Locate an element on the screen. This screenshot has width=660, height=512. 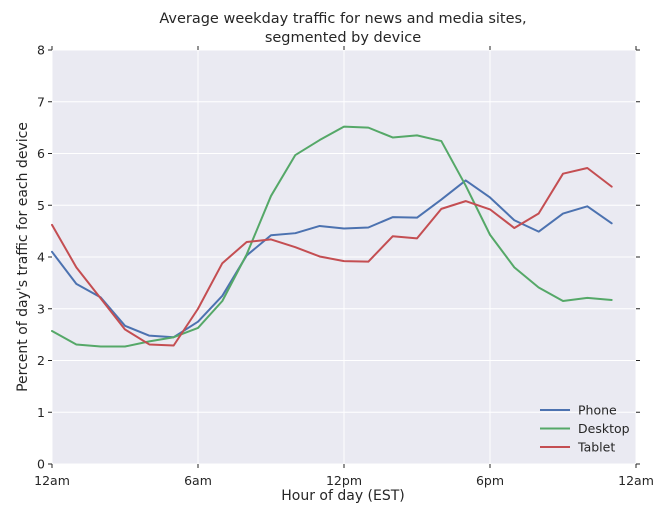
y-tick-label: 4 is located at coordinates (41, 257).